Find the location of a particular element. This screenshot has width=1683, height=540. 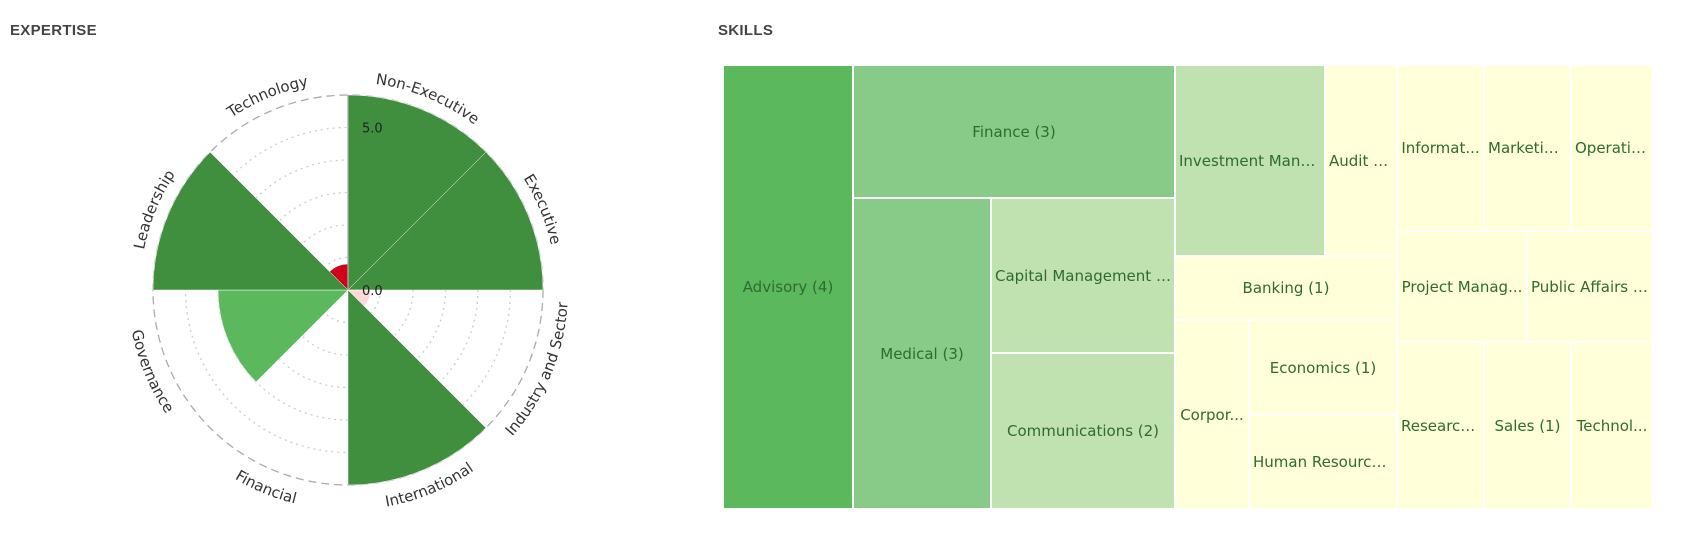

polar-sector-governance is located at coordinates (283, 336).